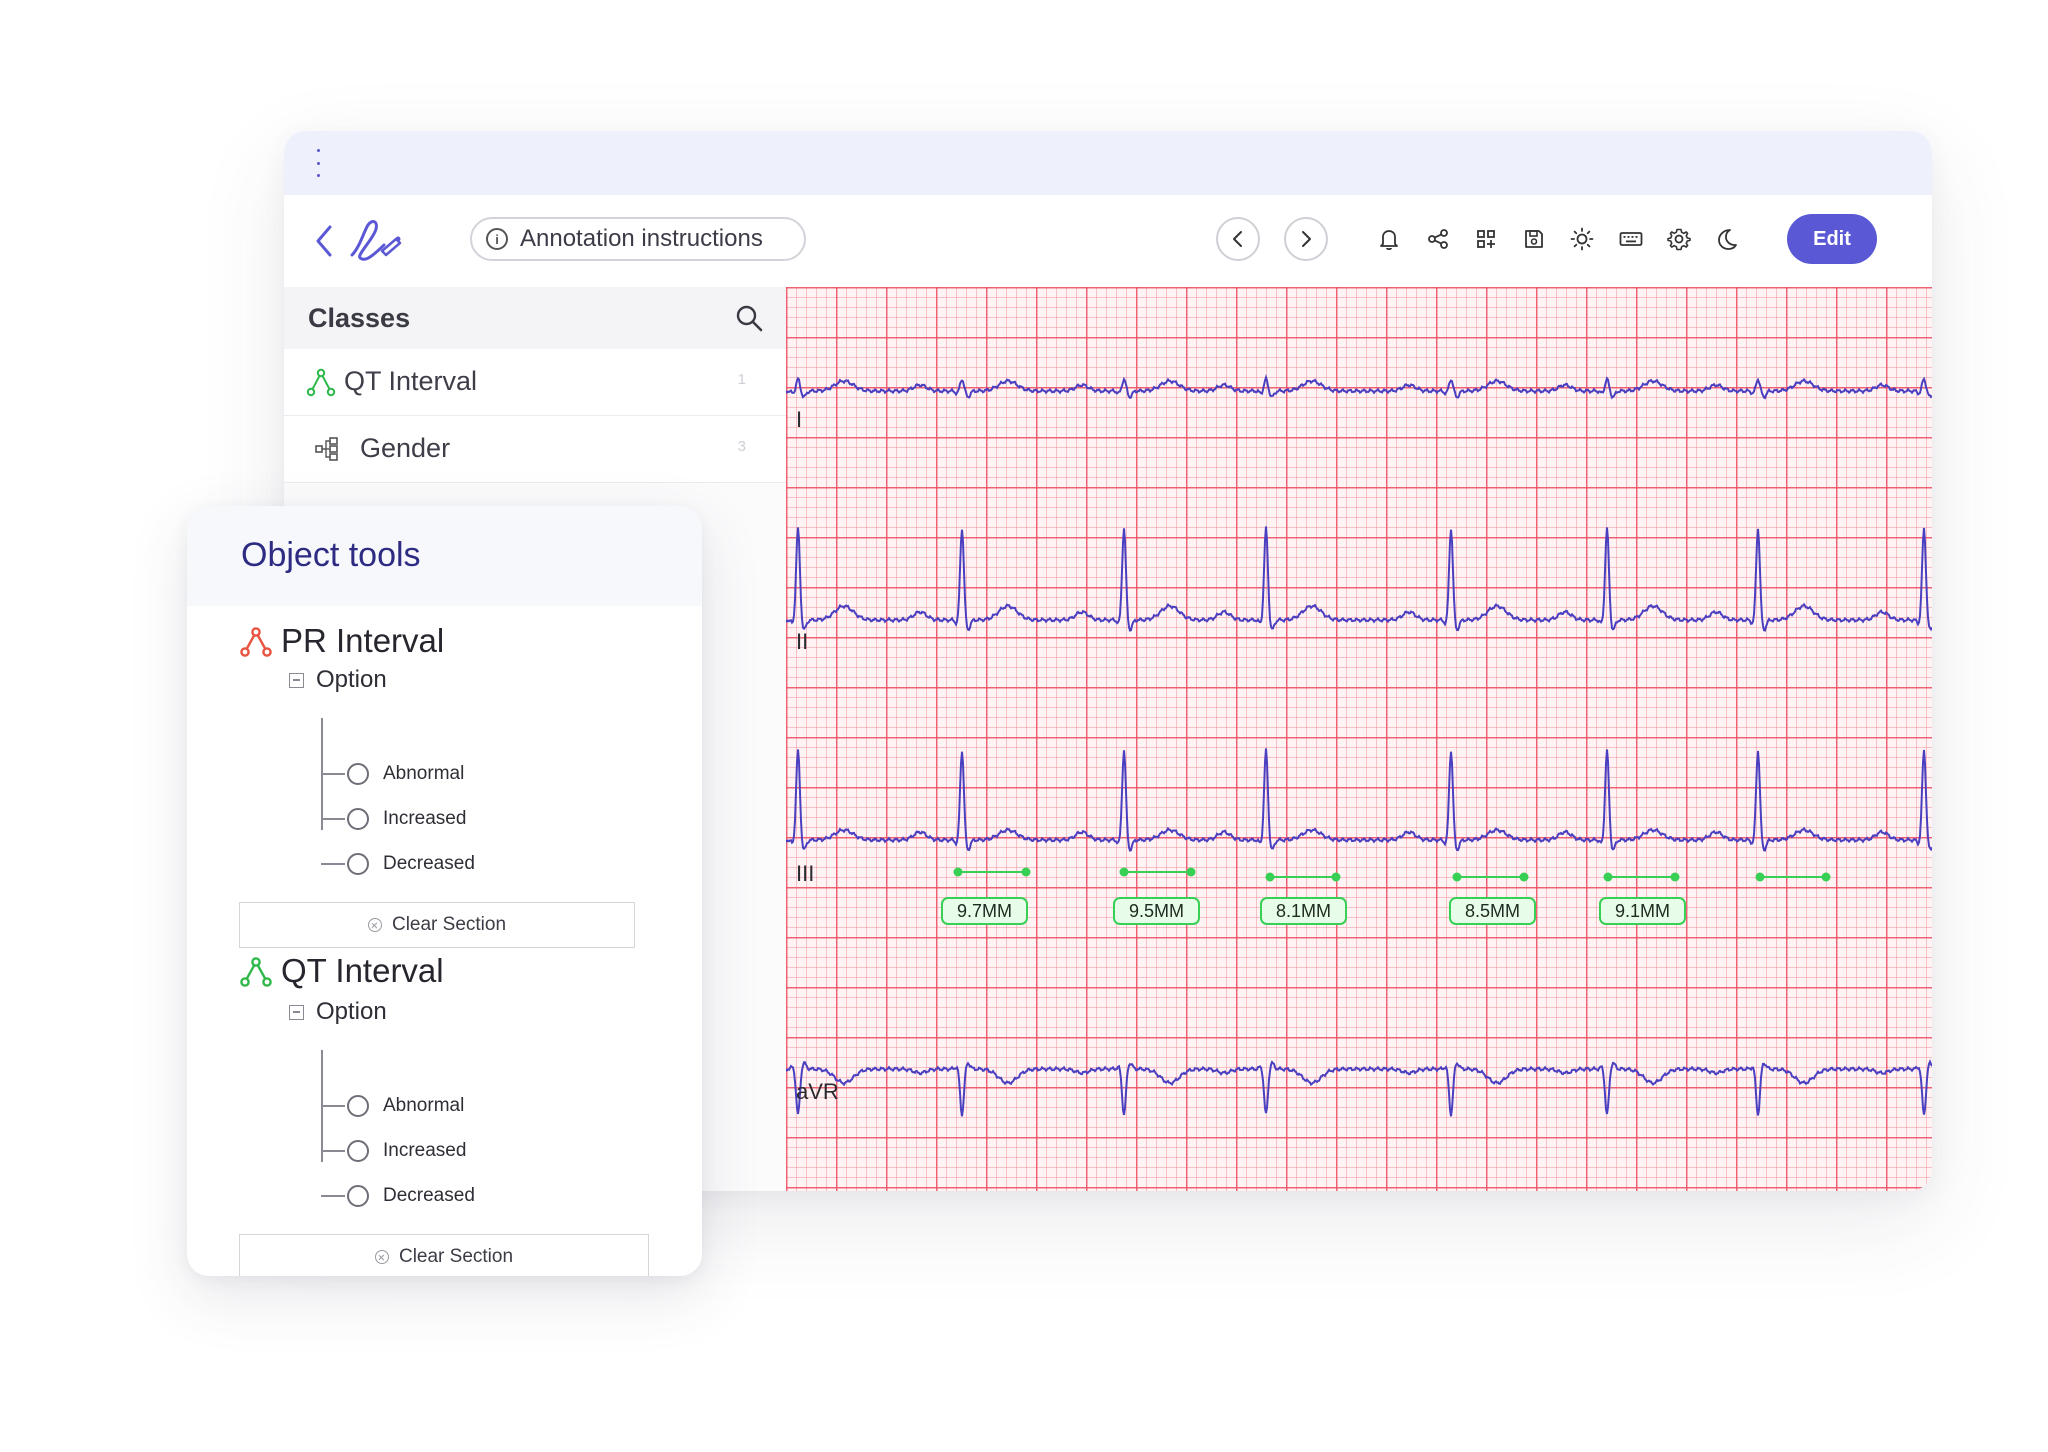 The height and width of the screenshot is (1452, 2048). I want to click on window-title-bar, so click(1108, 163).